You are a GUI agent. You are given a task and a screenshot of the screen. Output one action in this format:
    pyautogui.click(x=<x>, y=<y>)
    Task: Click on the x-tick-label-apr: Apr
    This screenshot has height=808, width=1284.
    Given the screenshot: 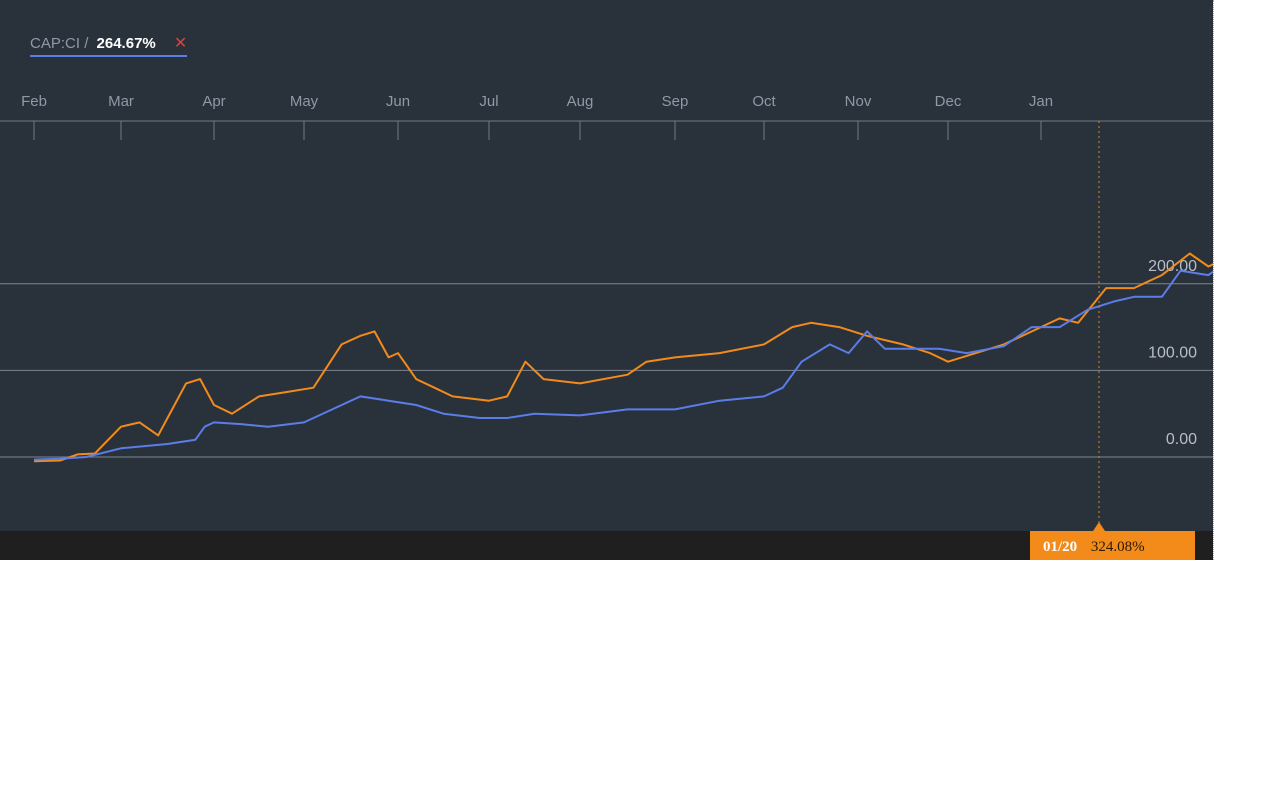 What is the action you would take?
    pyautogui.click(x=213, y=101)
    